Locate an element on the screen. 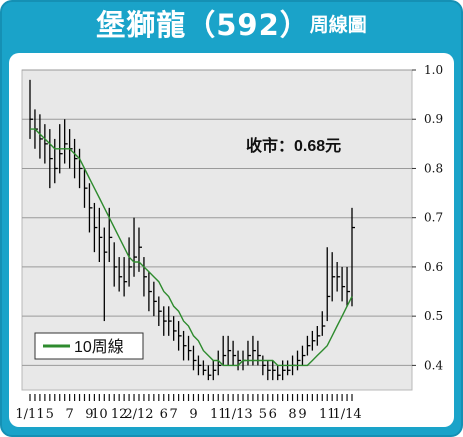  y-tick-label: 0.8 is located at coordinates (433, 168).